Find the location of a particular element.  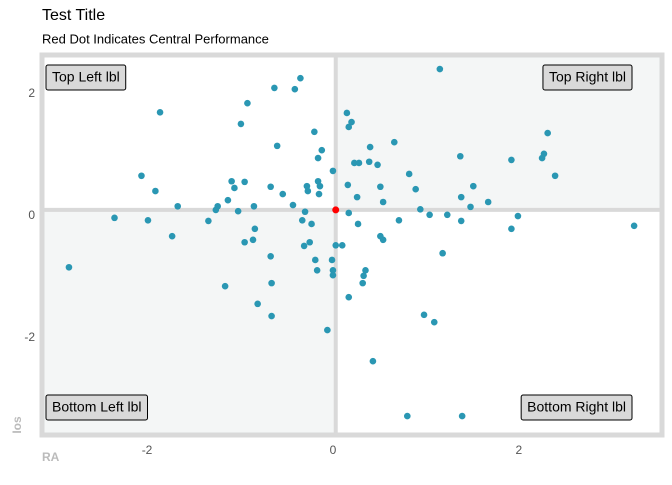

x-tick-label: 0 is located at coordinates (333, 450).